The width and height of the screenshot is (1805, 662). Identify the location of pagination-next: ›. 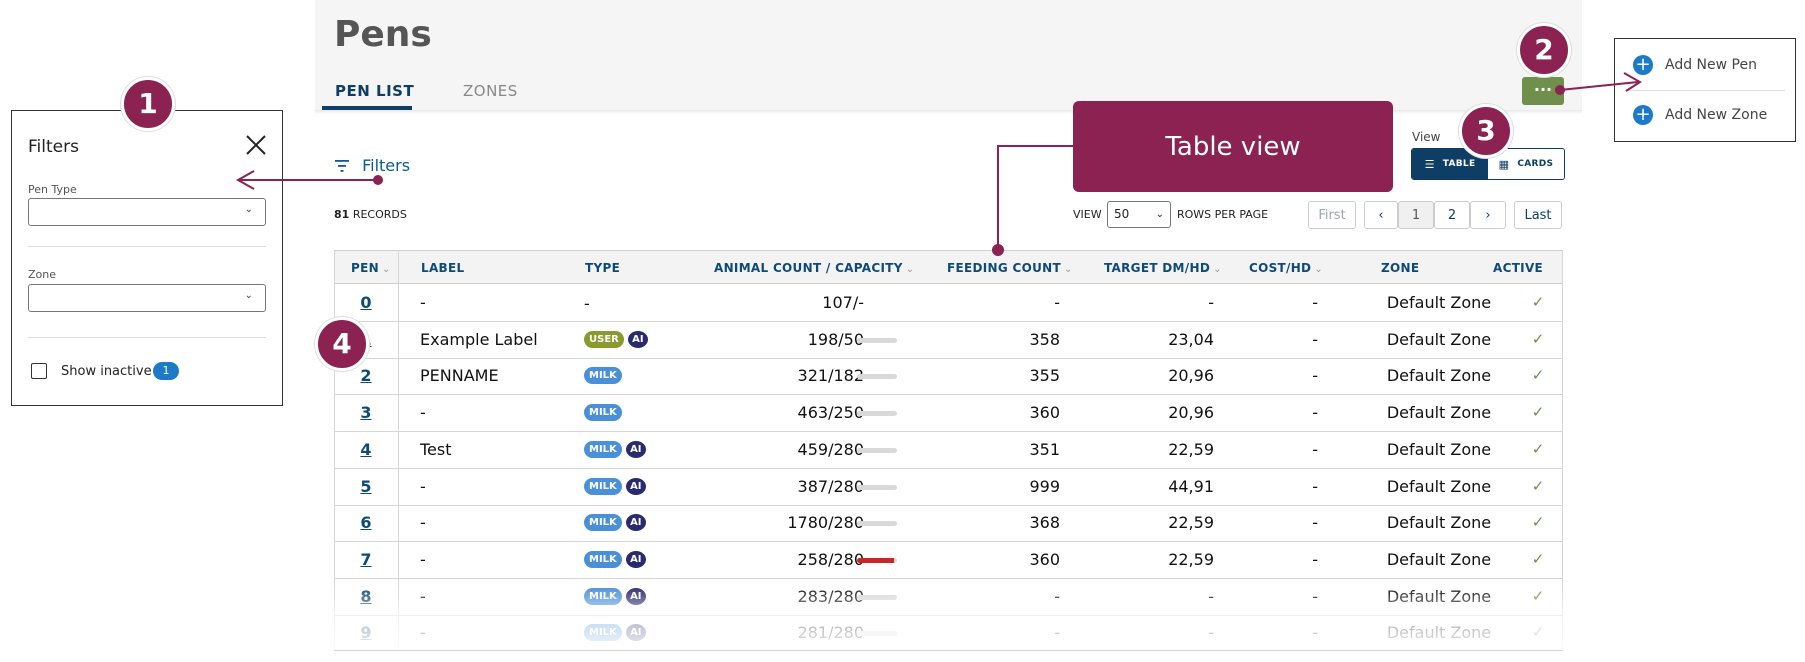
(1488, 215).